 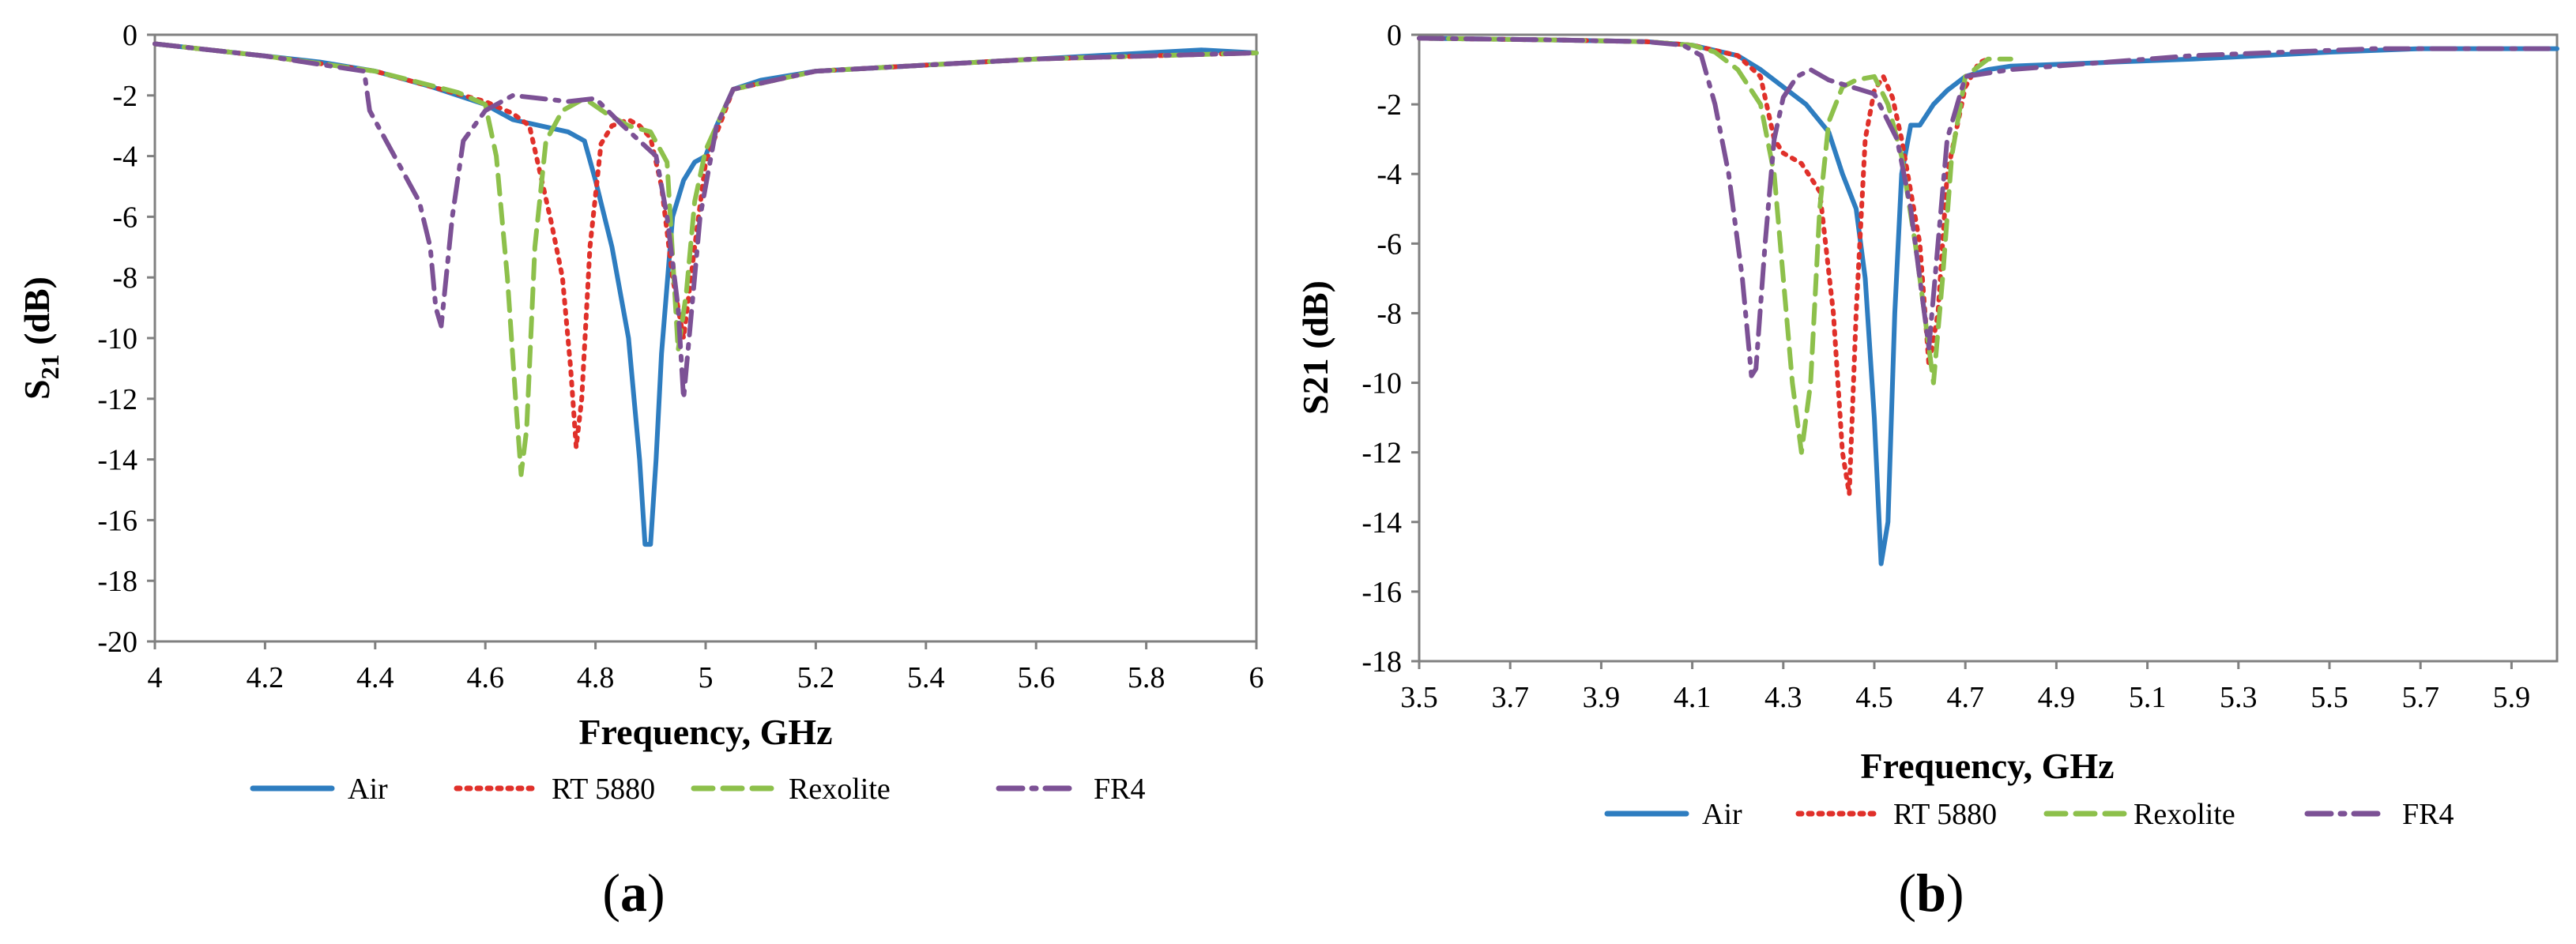 What do you see at coordinates (2512, 697) in the screenshot?
I see `x-tick-label: 5.9` at bounding box center [2512, 697].